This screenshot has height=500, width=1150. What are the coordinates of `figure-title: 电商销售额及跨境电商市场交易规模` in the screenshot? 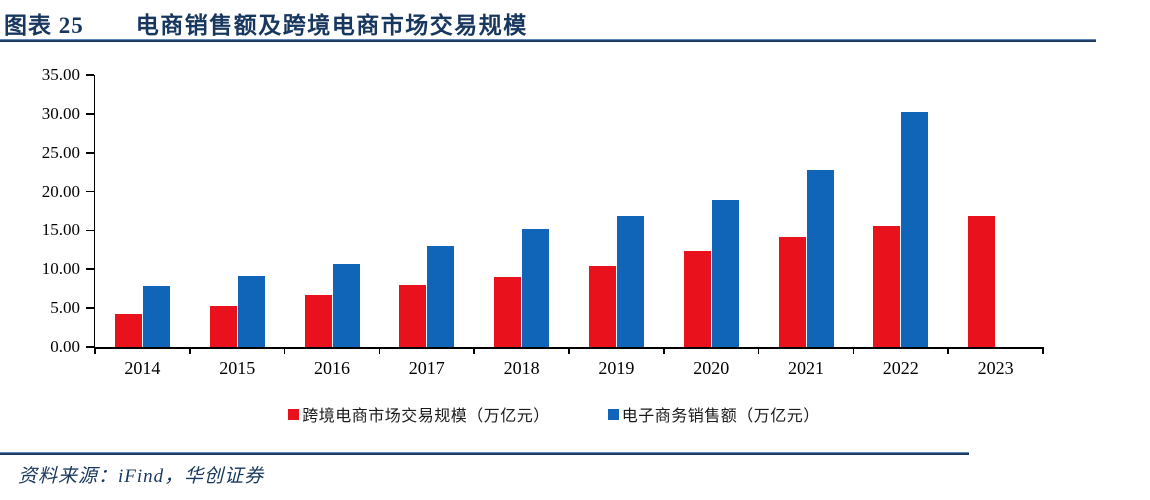 It's located at (331, 25).